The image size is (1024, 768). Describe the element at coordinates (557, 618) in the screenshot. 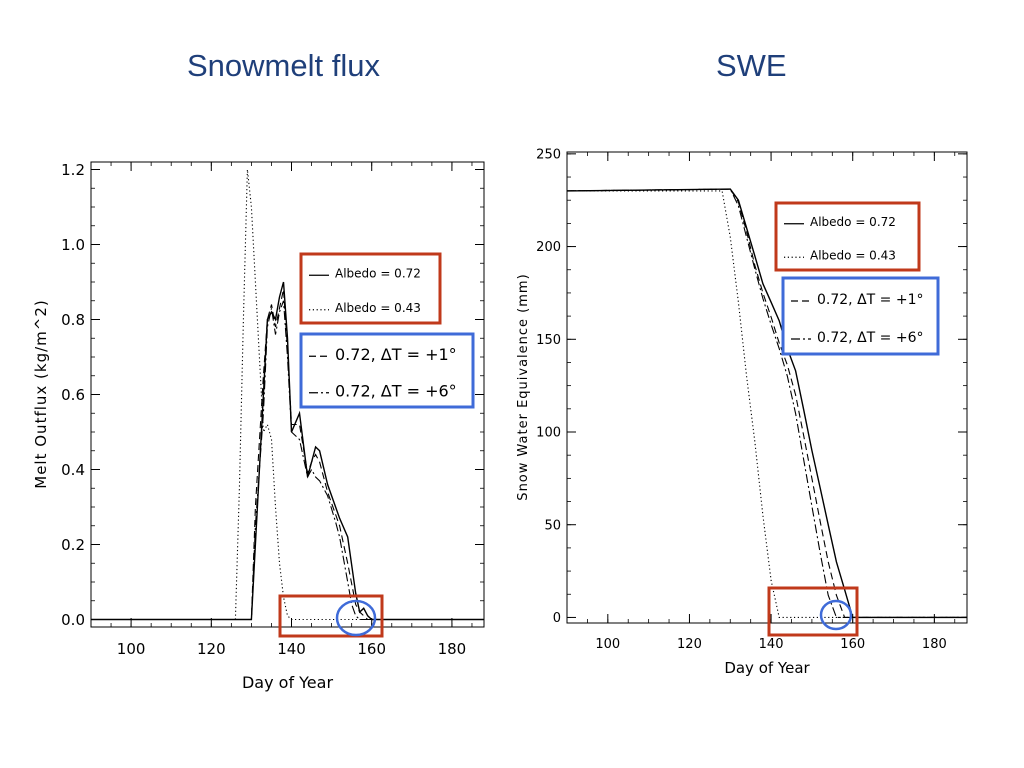

I see `swe-y-tick-label: 0` at that location.